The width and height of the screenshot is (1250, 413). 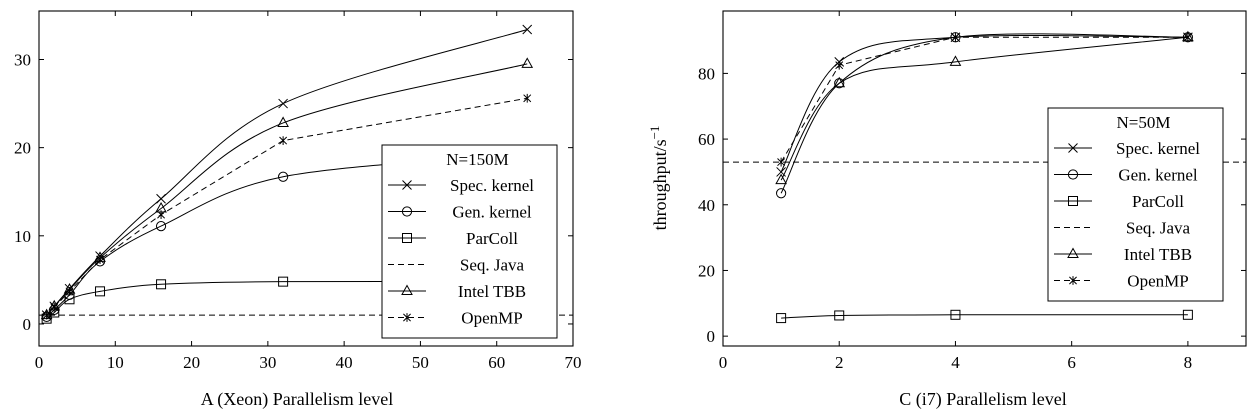 What do you see at coordinates (22, 59) in the screenshot?
I see `y-tick-label: 30` at bounding box center [22, 59].